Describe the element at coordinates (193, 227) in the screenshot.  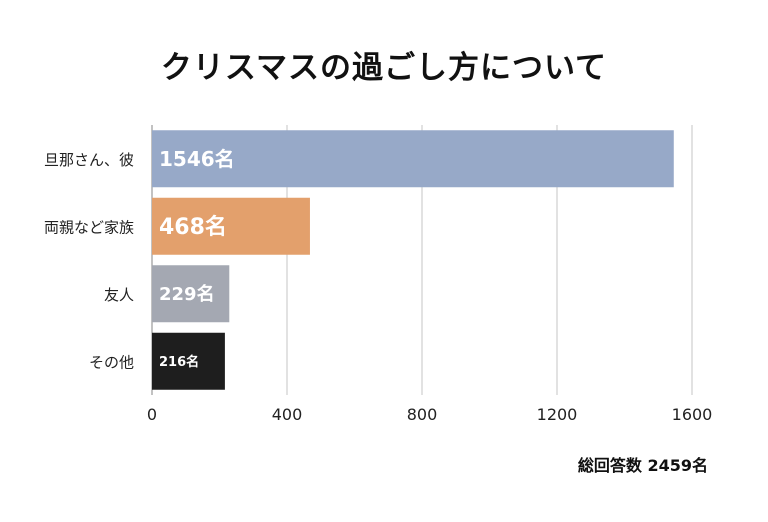
I see `data-label: 468名` at that location.